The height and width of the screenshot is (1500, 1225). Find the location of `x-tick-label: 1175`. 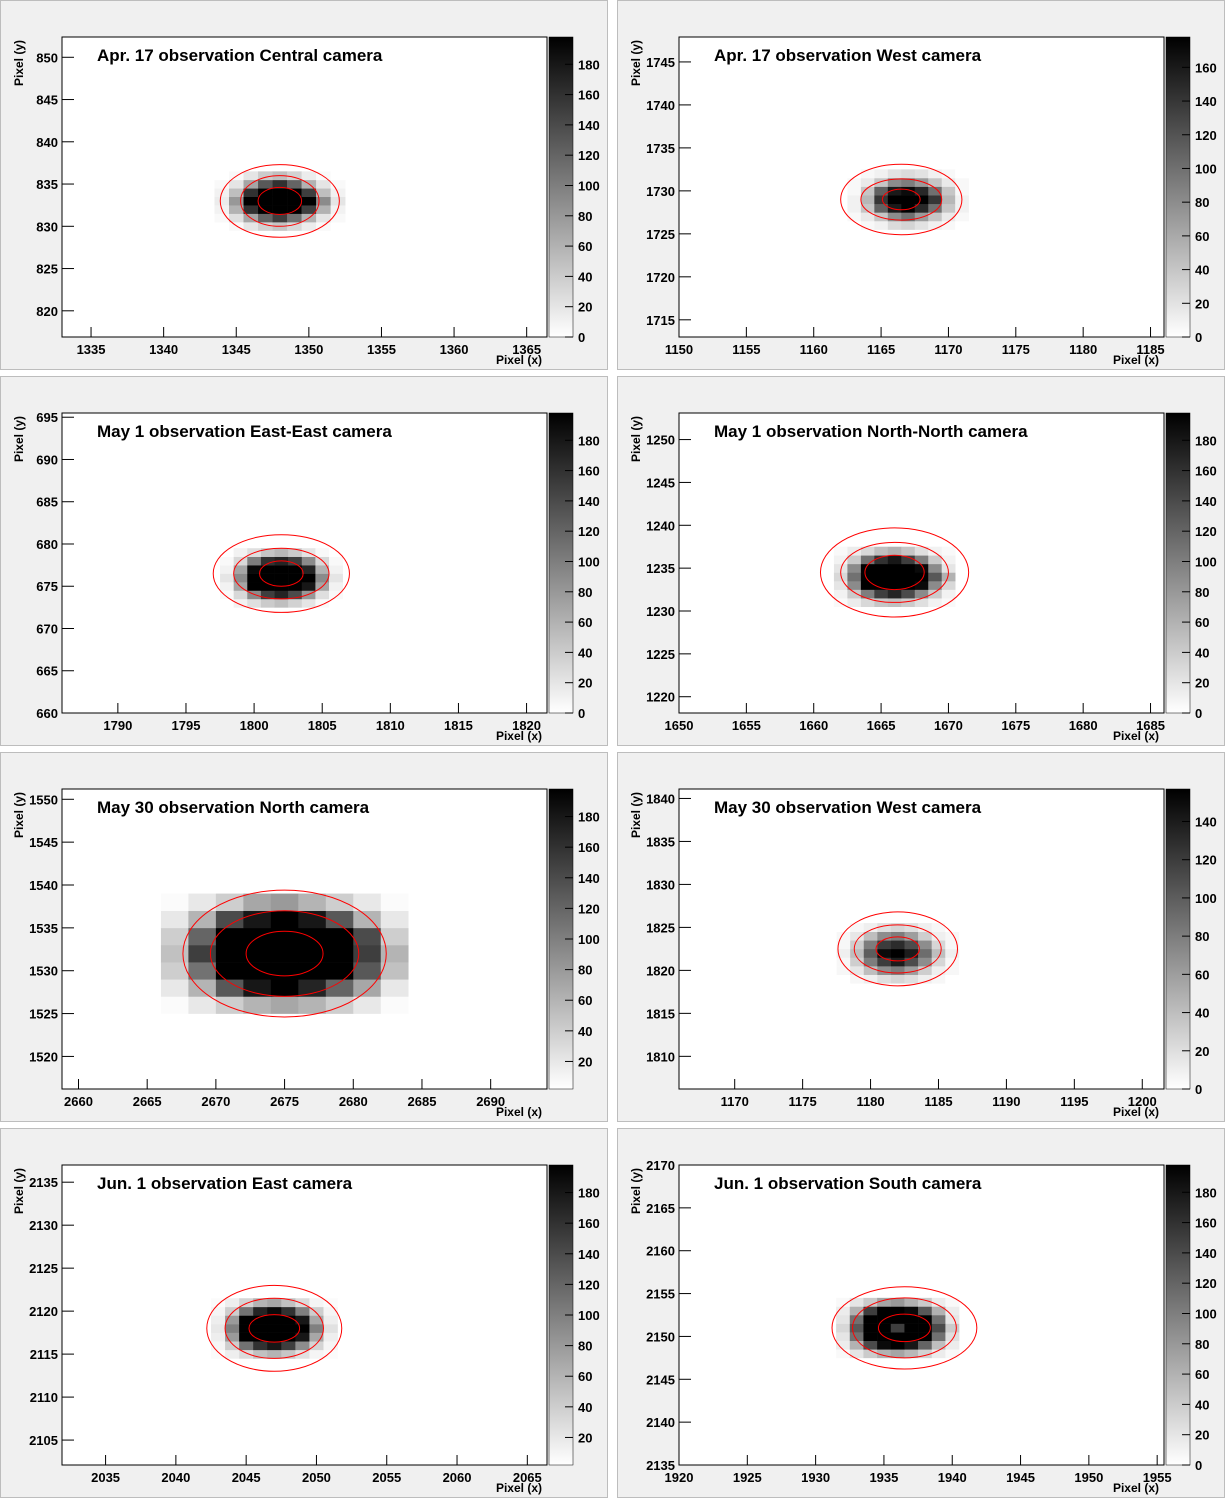

x-tick-label: 1175 is located at coordinates (1016, 349).